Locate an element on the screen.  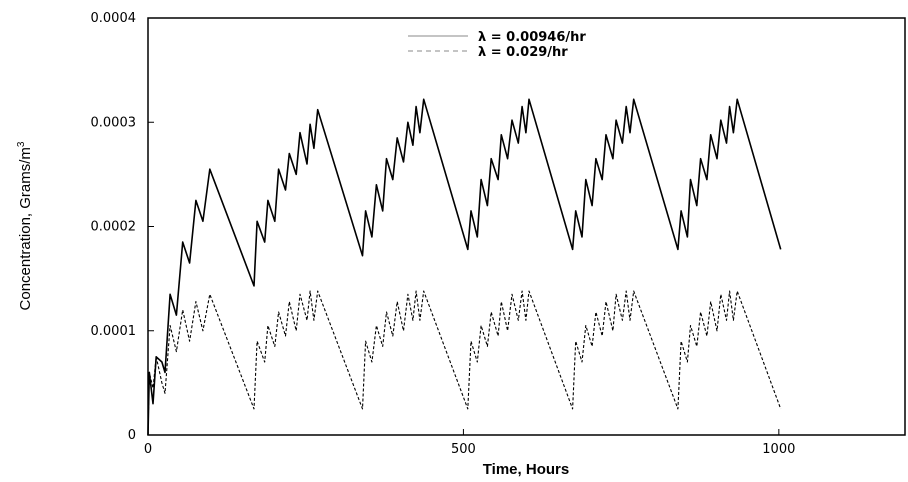
y-tick-label: 0.0001 is located at coordinates (114, 331).